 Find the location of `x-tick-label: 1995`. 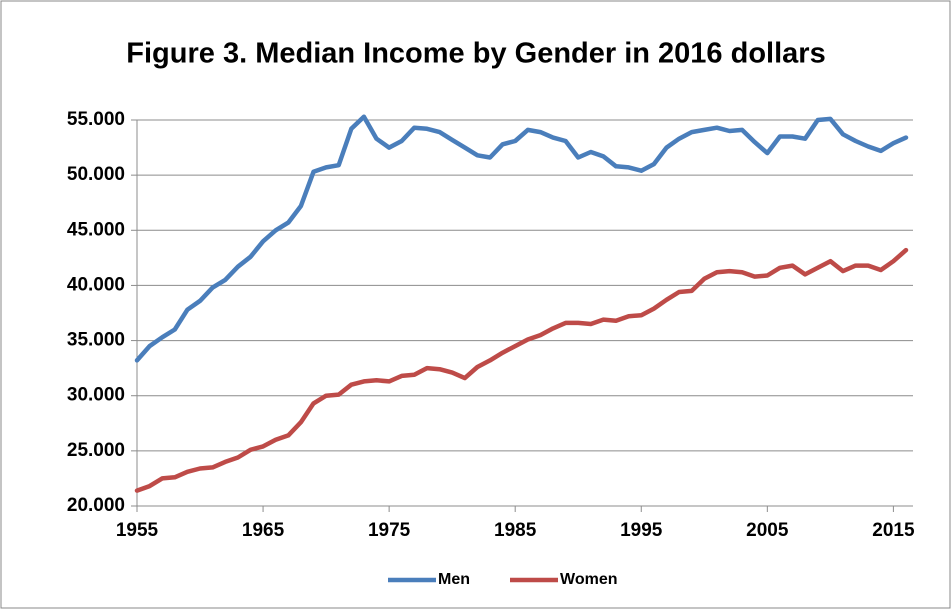

x-tick-label: 1995 is located at coordinates (641, 530).